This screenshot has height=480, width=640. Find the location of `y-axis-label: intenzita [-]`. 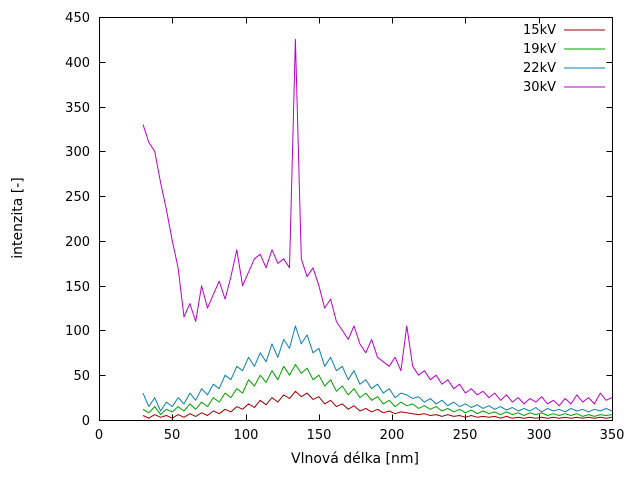

y-axis-label: intenzita [-] is located at coordinates (18, 217).